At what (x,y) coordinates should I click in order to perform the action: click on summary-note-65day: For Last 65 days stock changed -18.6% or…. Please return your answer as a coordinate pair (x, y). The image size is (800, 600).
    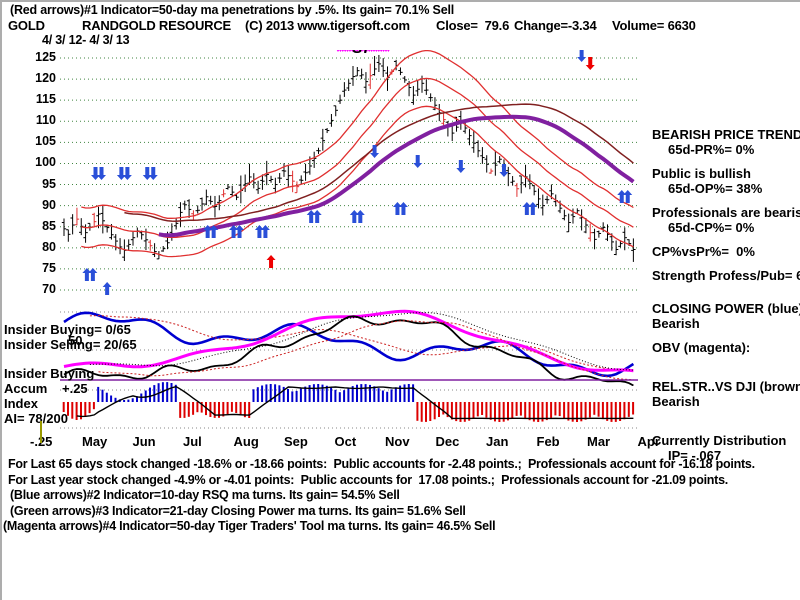
    Looking at the image, I should click on (381, 464).